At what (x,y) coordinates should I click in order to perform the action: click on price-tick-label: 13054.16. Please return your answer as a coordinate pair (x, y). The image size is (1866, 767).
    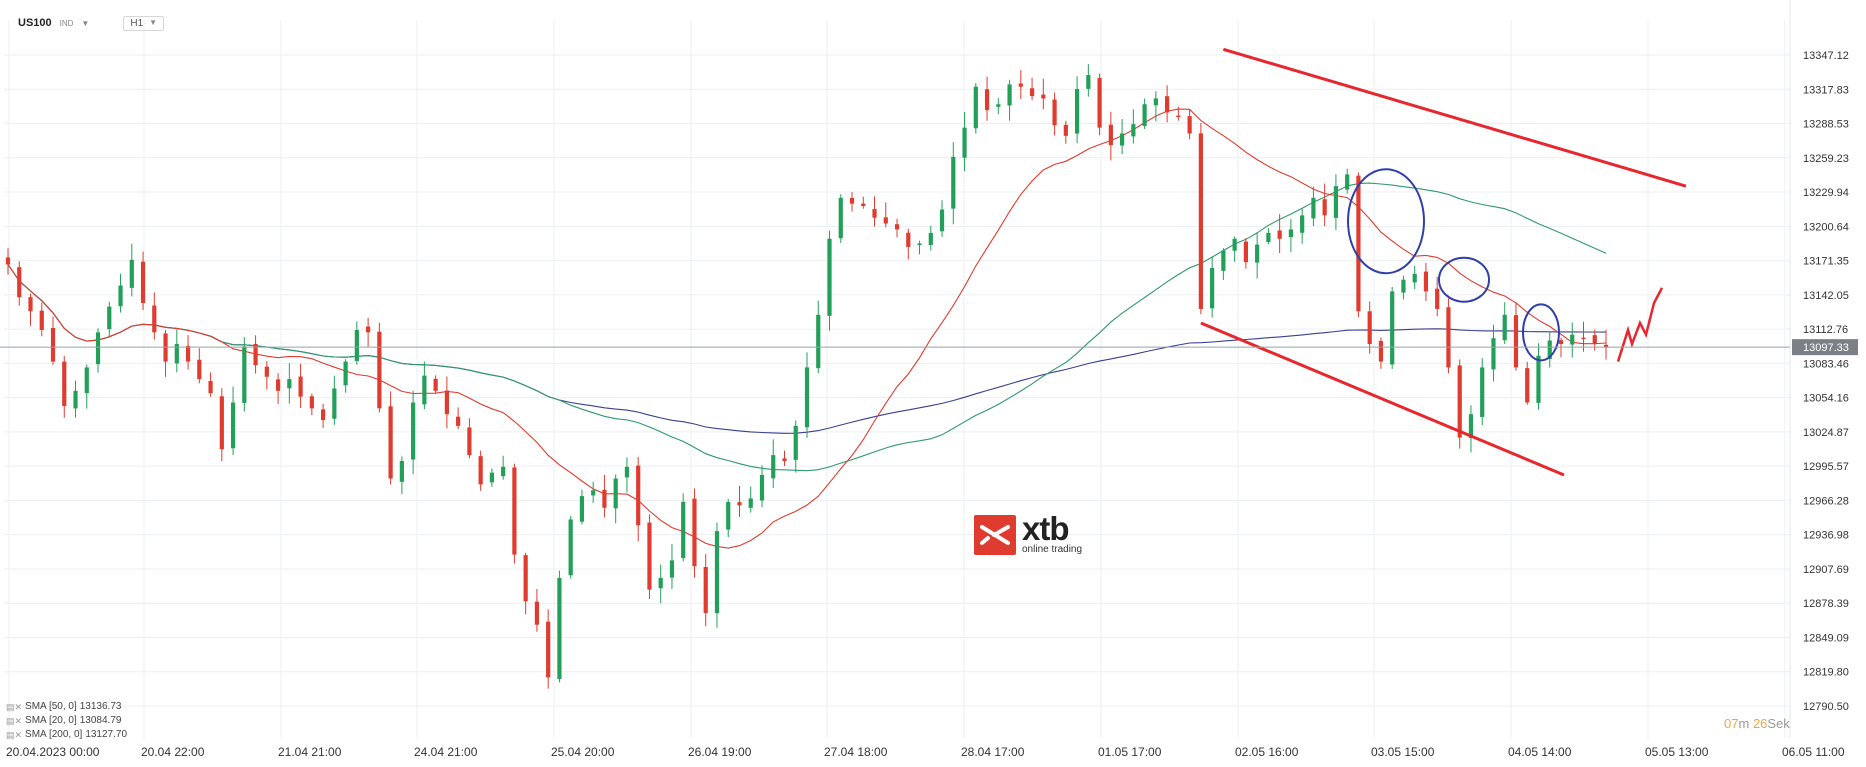
    Looking at the image, I should click on (1826, 399).